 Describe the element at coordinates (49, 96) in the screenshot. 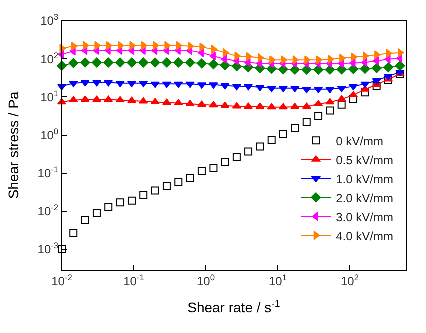

I see `y-tick-label: 10$^{1}$` at that location.